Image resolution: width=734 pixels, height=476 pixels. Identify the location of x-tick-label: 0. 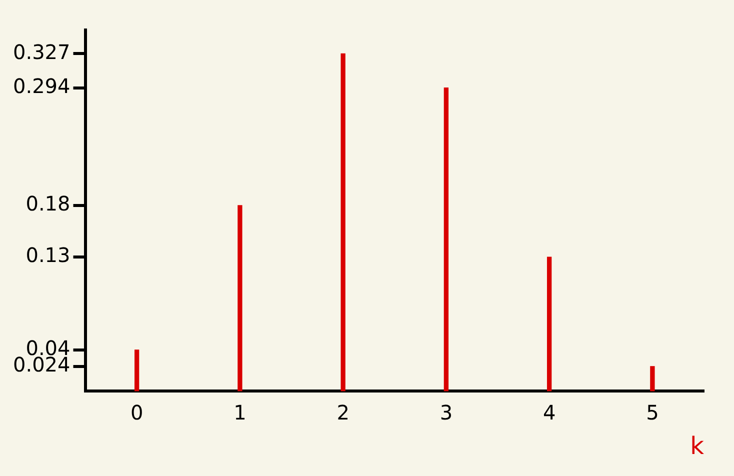
(137, 412).